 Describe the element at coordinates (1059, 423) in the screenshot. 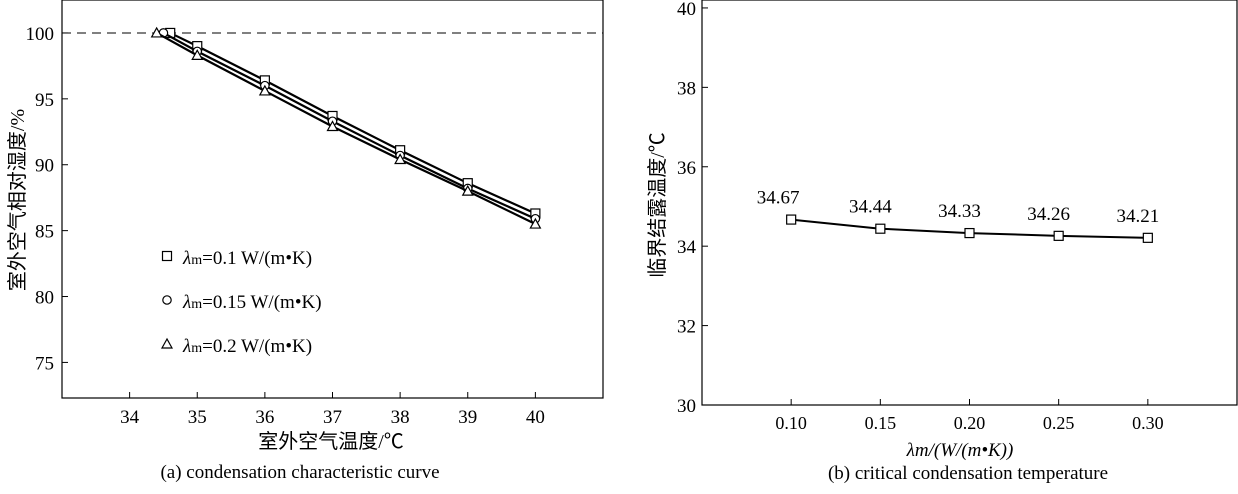

I see `x-tick-label-b: 0.25` at that location.